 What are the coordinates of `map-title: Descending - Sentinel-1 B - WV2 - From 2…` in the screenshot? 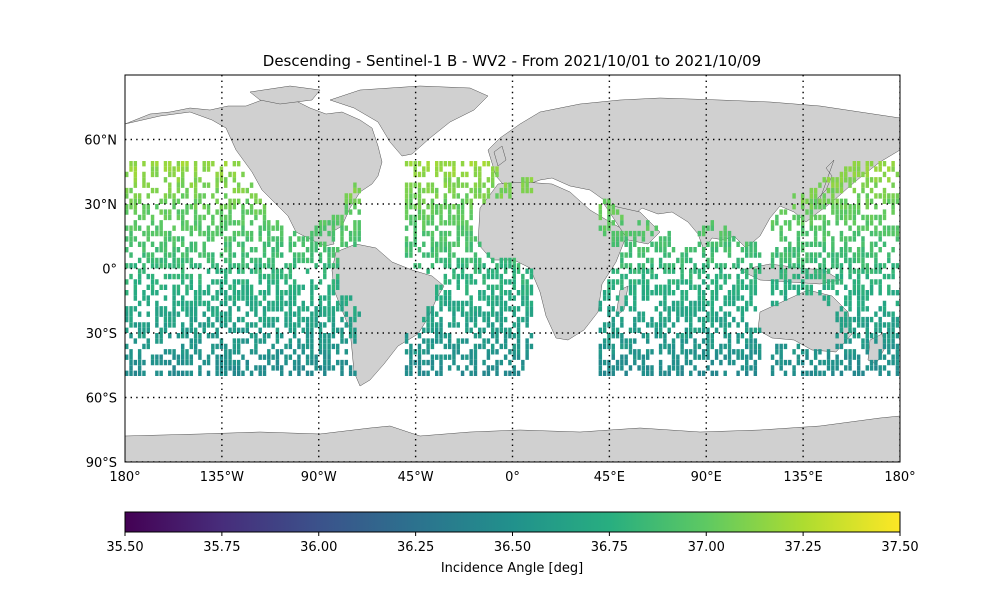 It's located at (512, 61).